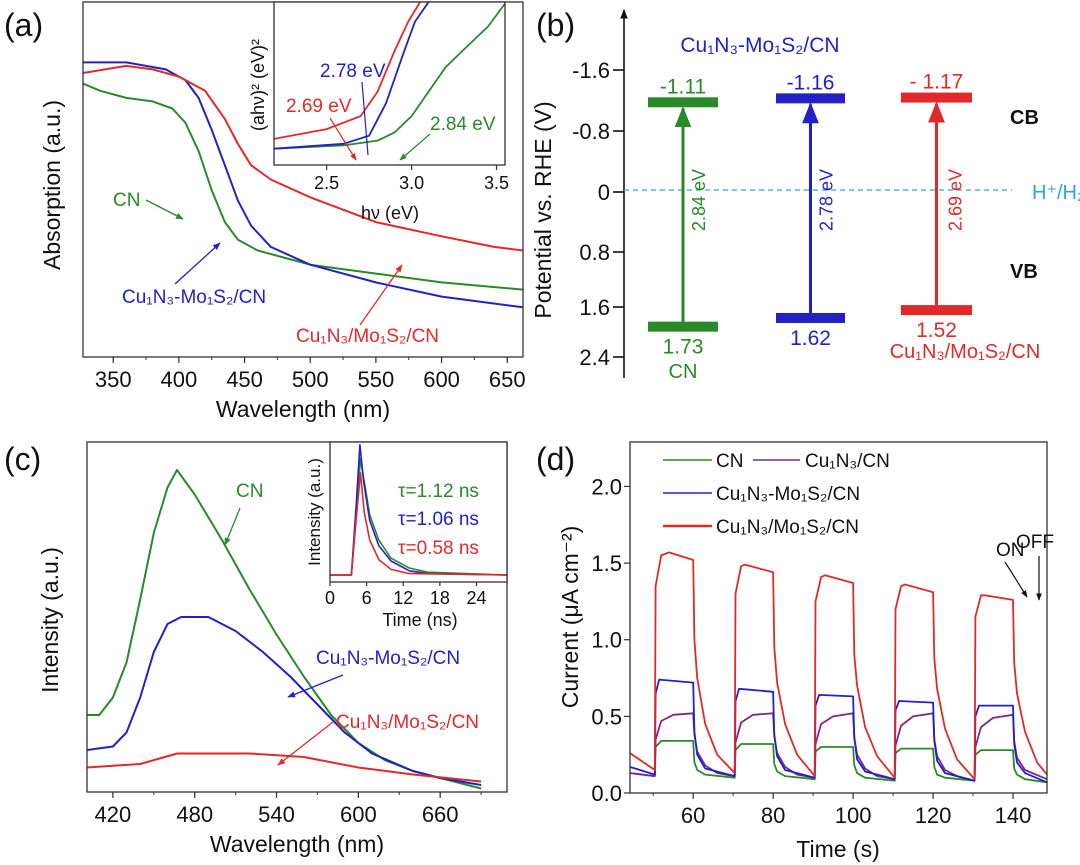 The width and height of the screenshot is (1080, 865). What do you see at coordinates (376, 379) in the screenshot?
I see `x-tick-label: 550` at bounding box center [376, 379].